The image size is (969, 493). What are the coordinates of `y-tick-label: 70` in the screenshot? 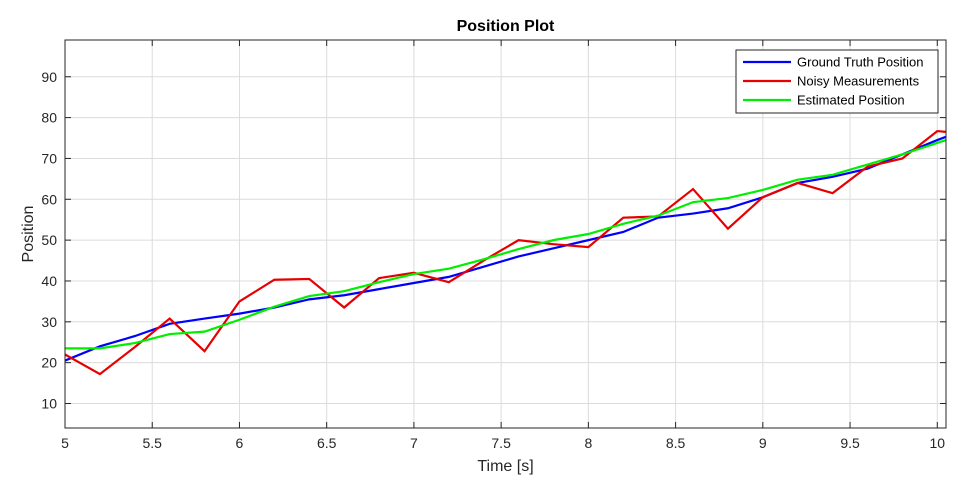 It's located at (49, 158).